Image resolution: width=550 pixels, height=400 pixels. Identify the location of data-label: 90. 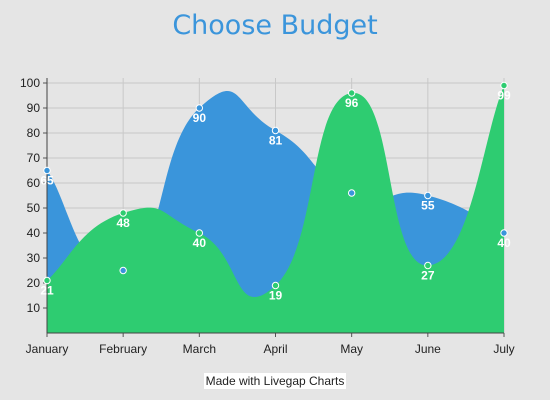
(200, 118).